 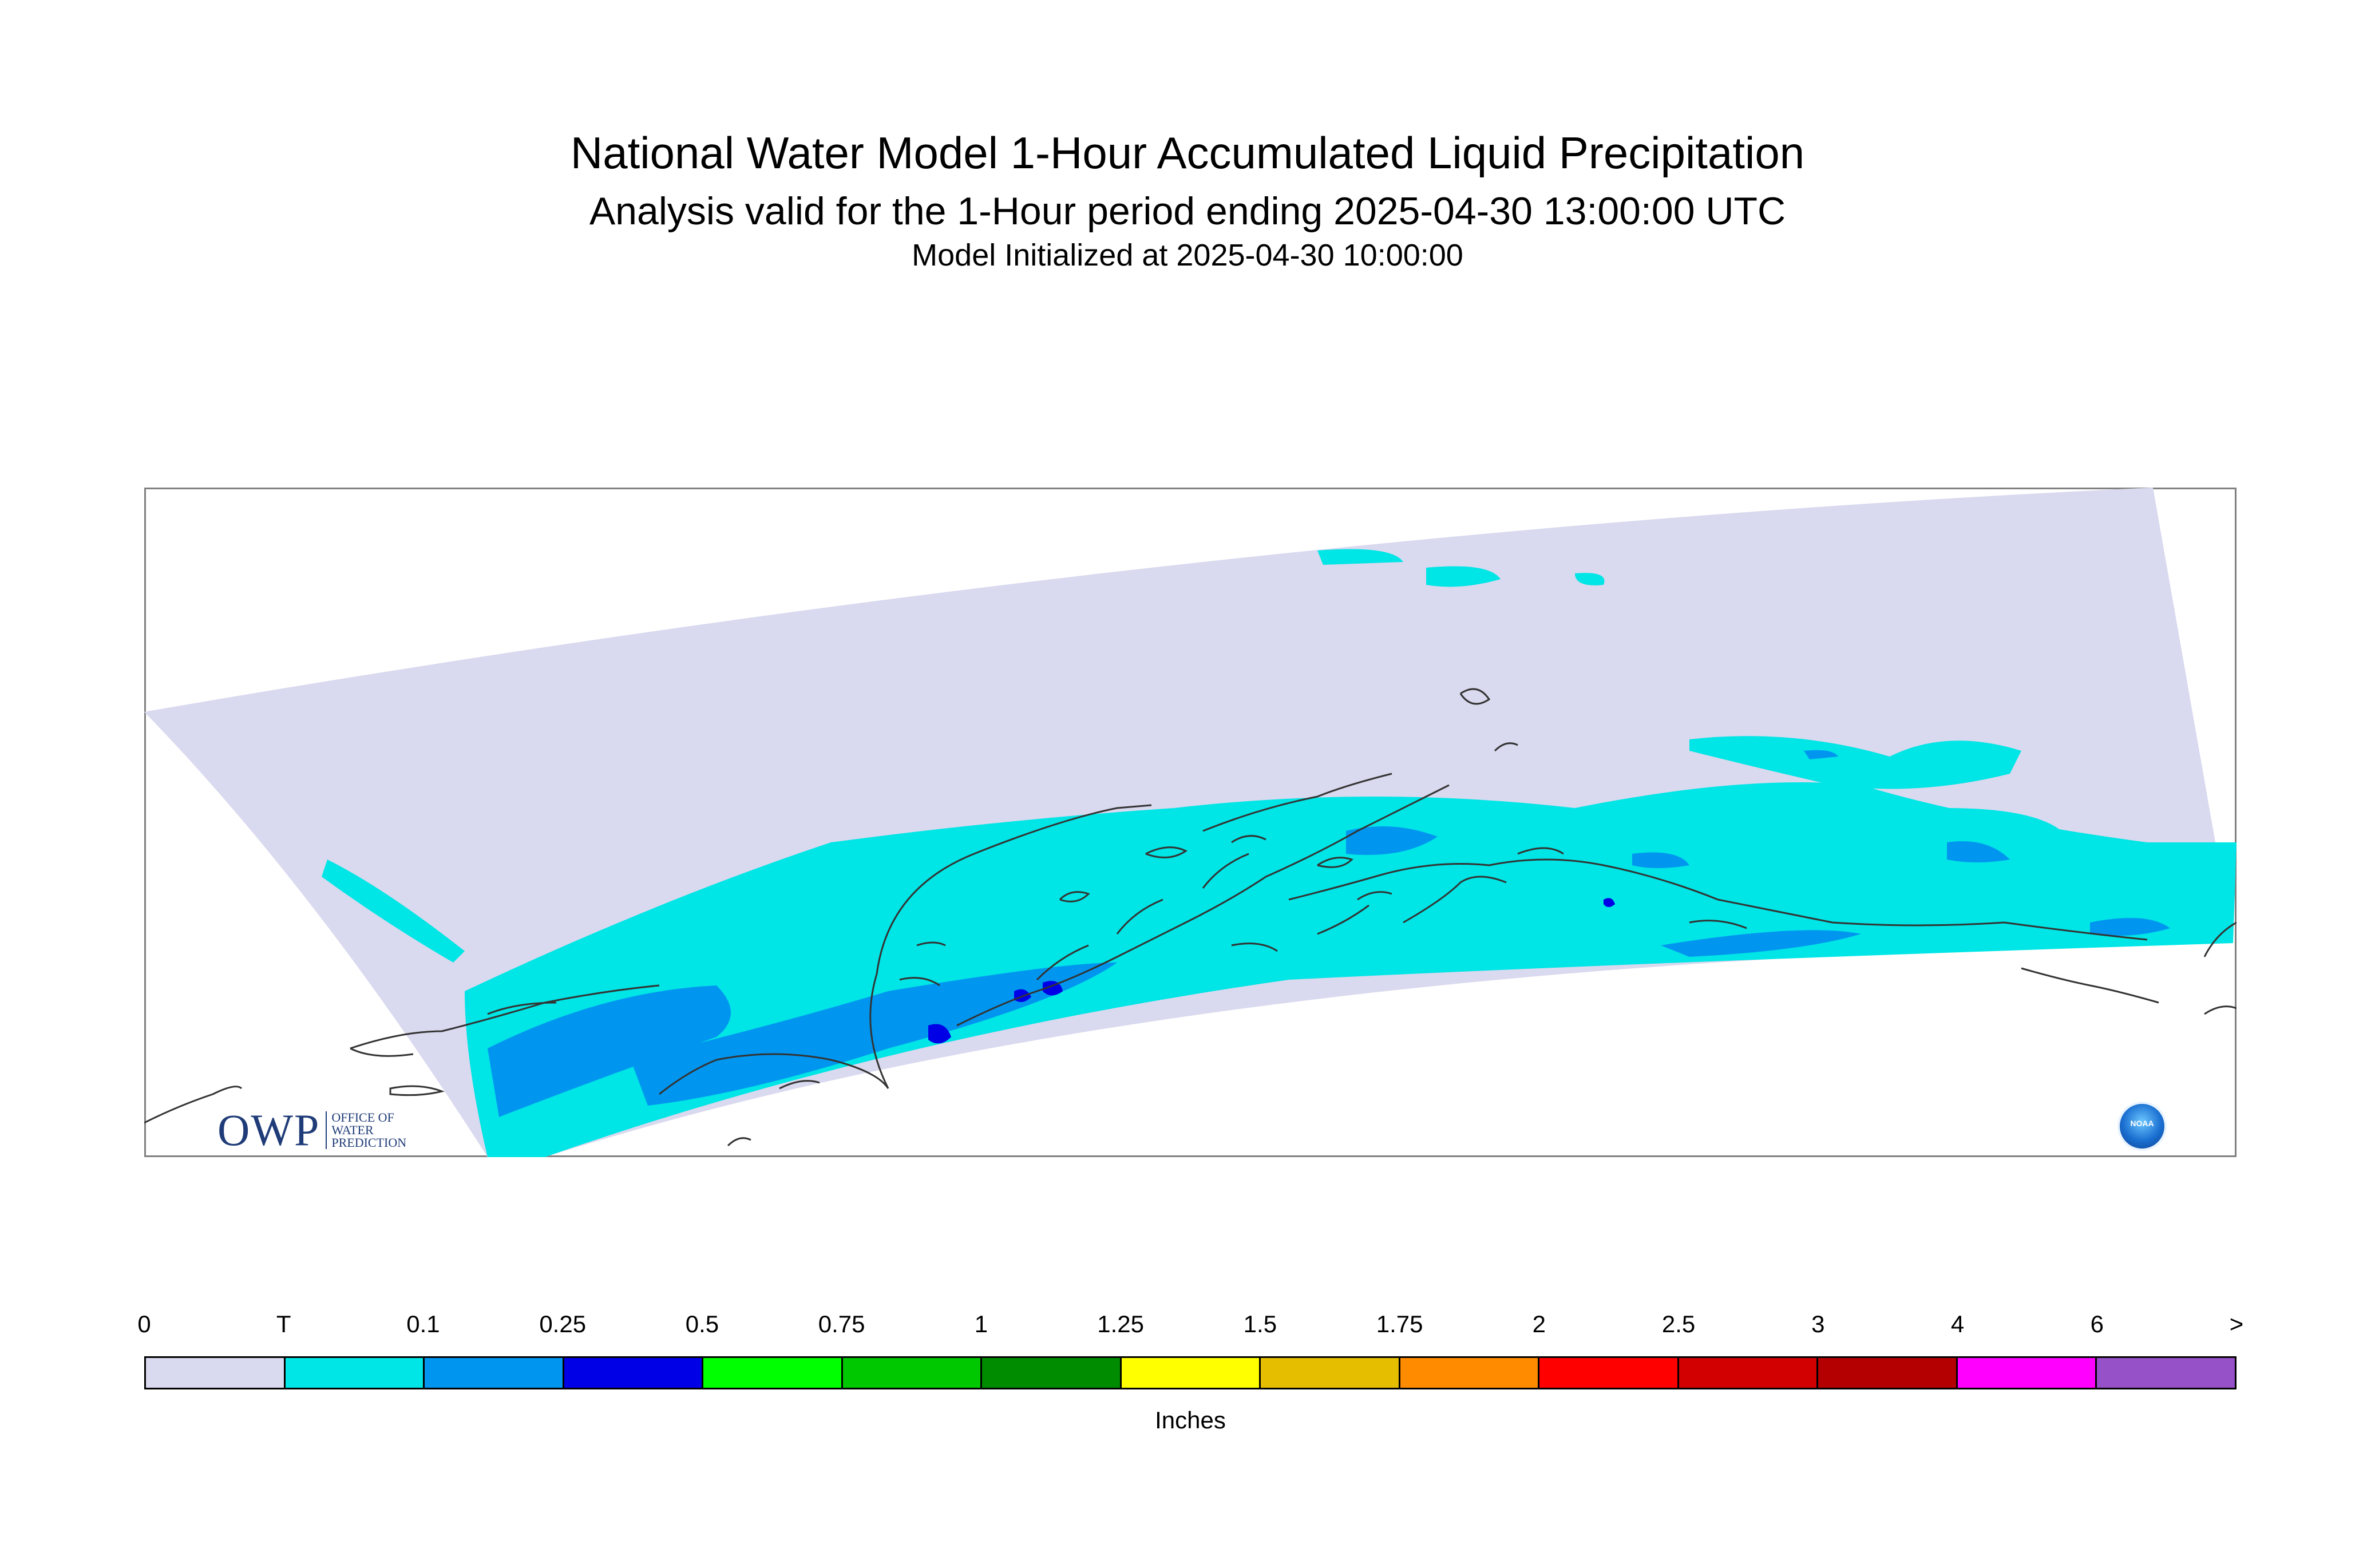 I want to click on owp-line-1: OFFICE OF, so click(x=362, y=1117).